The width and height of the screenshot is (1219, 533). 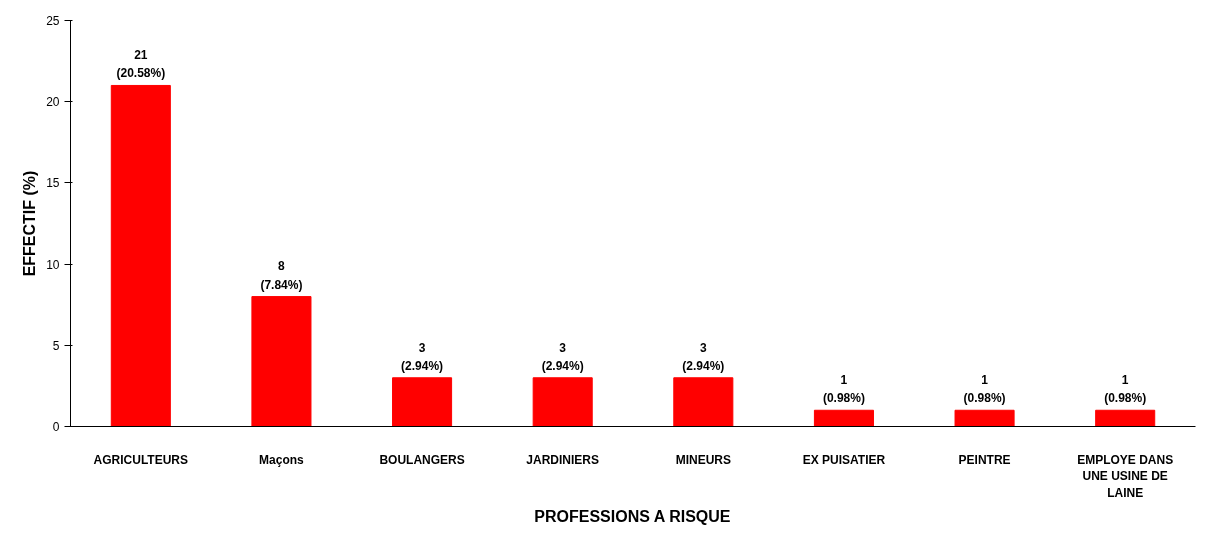 I want to click on x-tick-label: AGRICULTEURS, so click(x=141, y=459).